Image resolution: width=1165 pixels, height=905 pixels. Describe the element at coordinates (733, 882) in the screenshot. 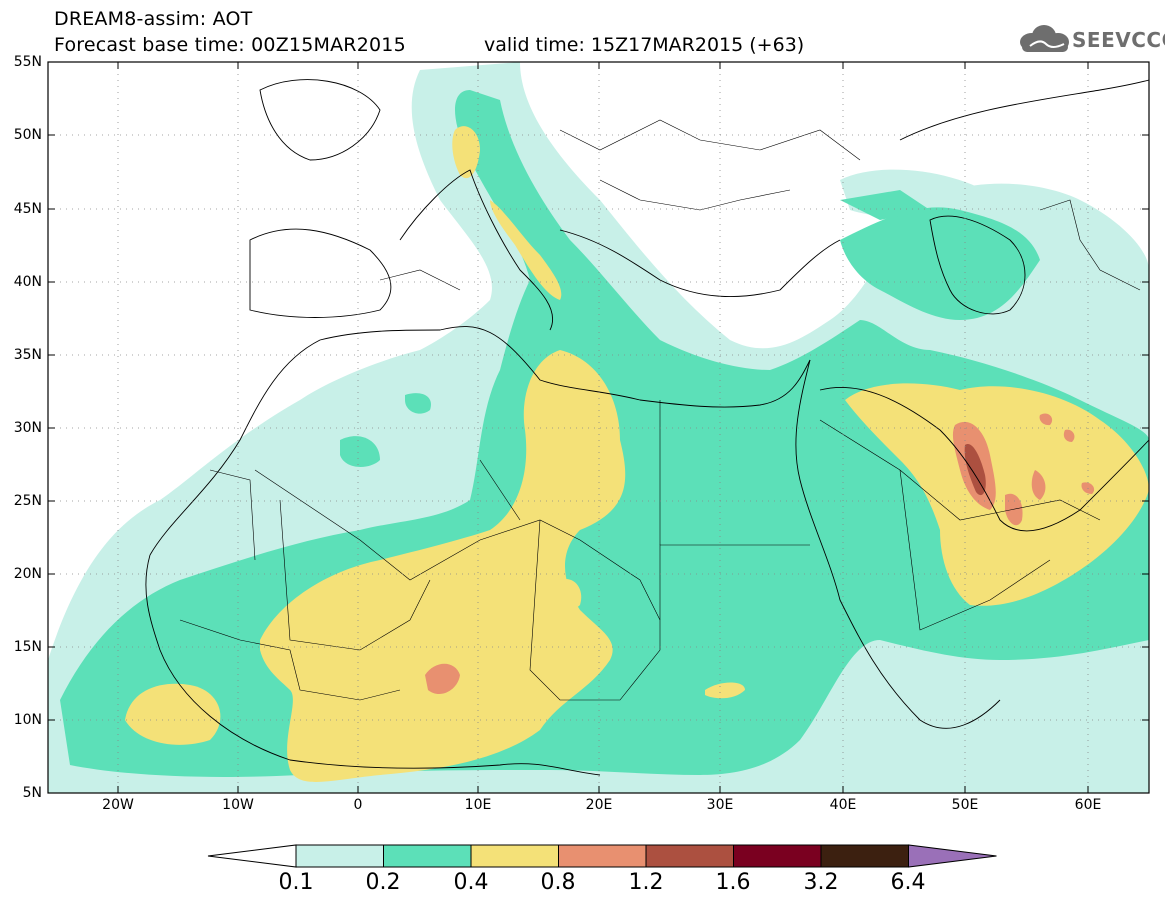

I see `colorbar-label: 1.6` at that location.